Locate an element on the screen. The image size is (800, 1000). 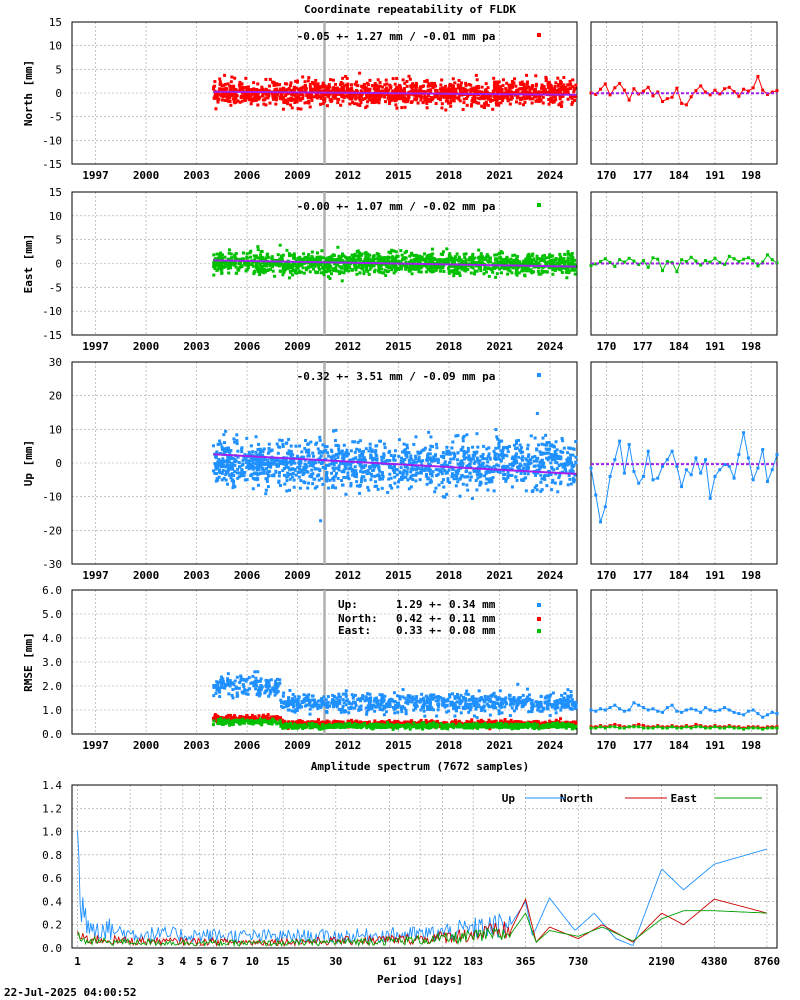
north-recent-xtick-label: 177 is located at coordinates (643, 175).